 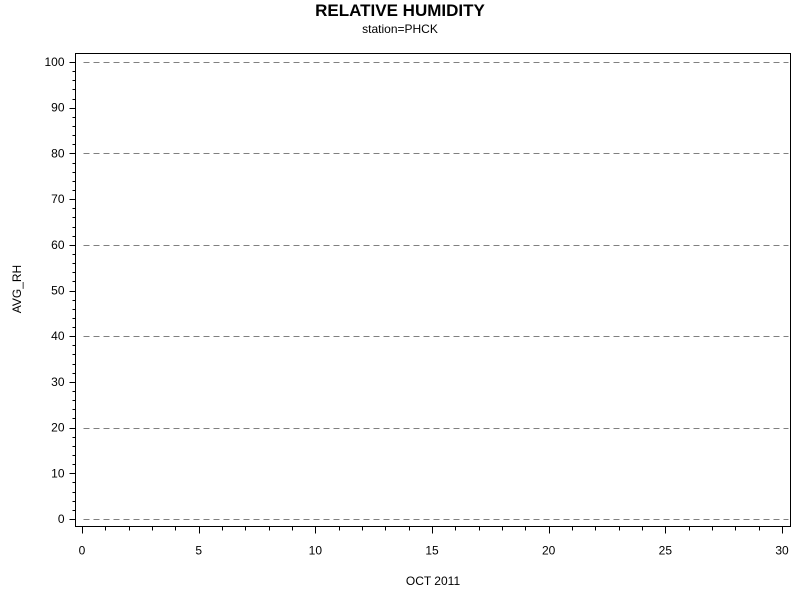 I want to click on x-tick-label: 10, so click(x=316, y=551).